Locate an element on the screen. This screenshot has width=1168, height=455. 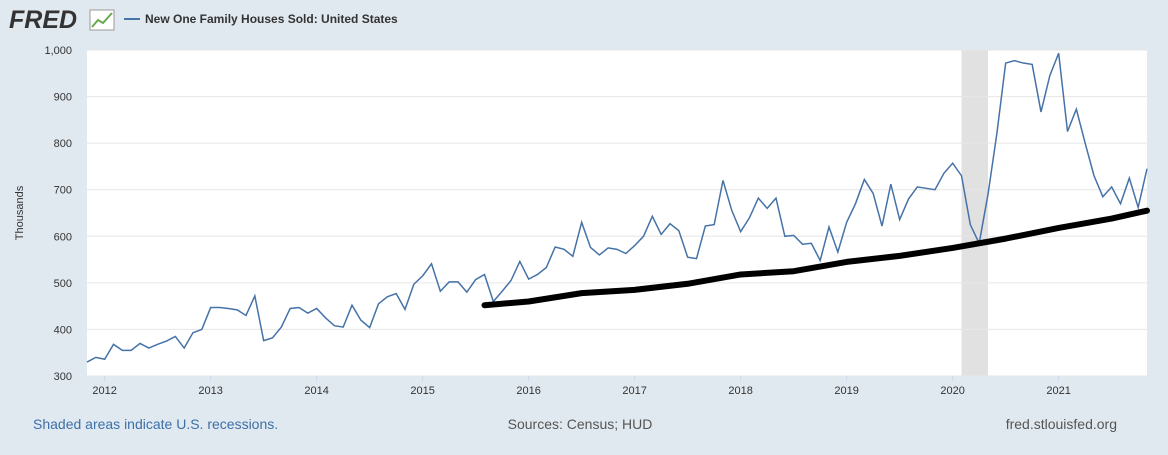
logo-icon is located at coordinates (102, 20).